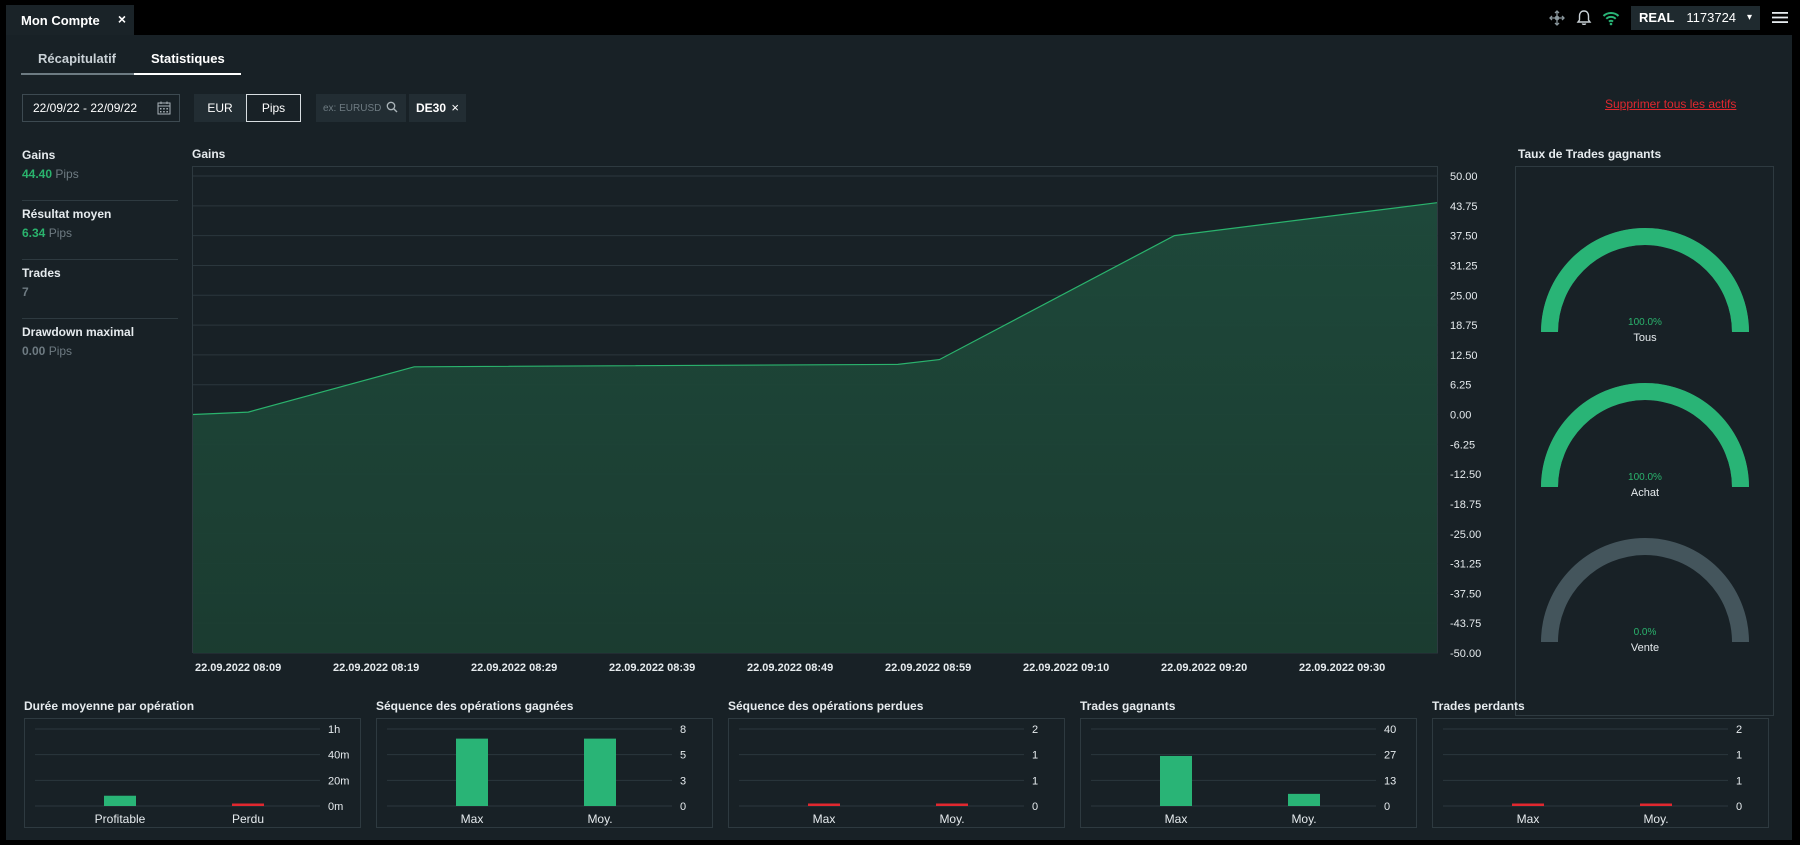 This screenshot has width=1800, height=845. Describe the element at coordinates (100, 230) in the screenshot. I see `stat-average-result: Résultat moyen 6.34 Pips` at that location.